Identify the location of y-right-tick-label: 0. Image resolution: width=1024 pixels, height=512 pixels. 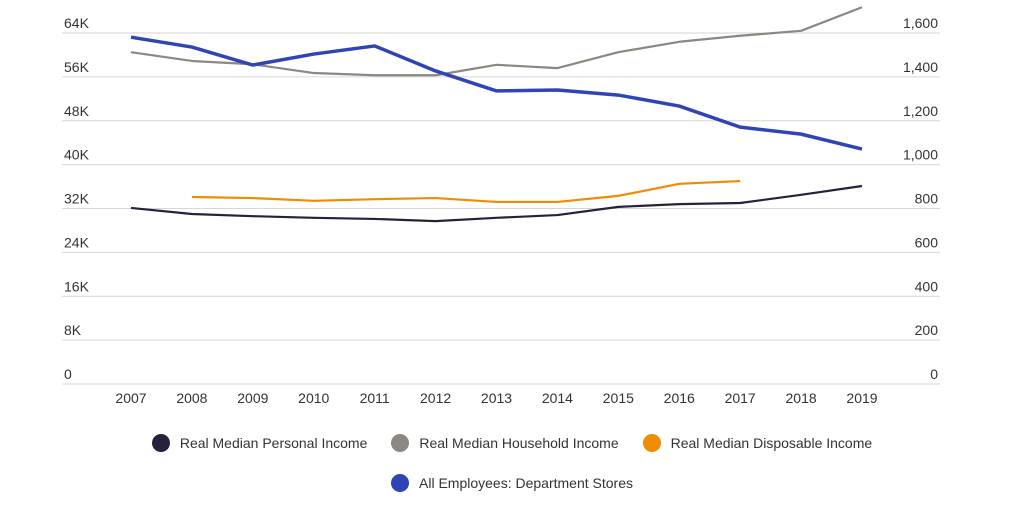
(934, 374).